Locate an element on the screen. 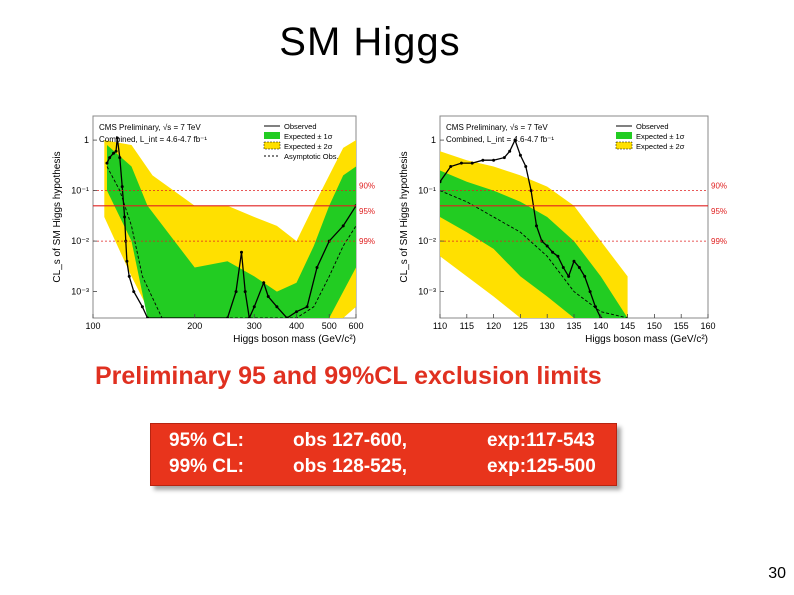 The image size is (794, 595). observed-line is located at coordinates (231, 227).